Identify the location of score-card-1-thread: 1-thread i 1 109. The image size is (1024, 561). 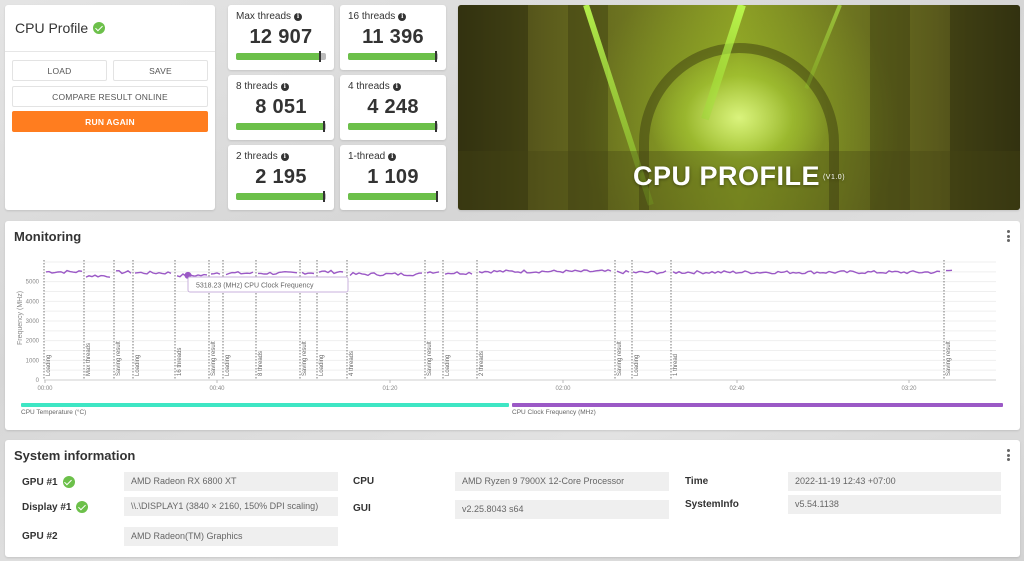
(393, 177).